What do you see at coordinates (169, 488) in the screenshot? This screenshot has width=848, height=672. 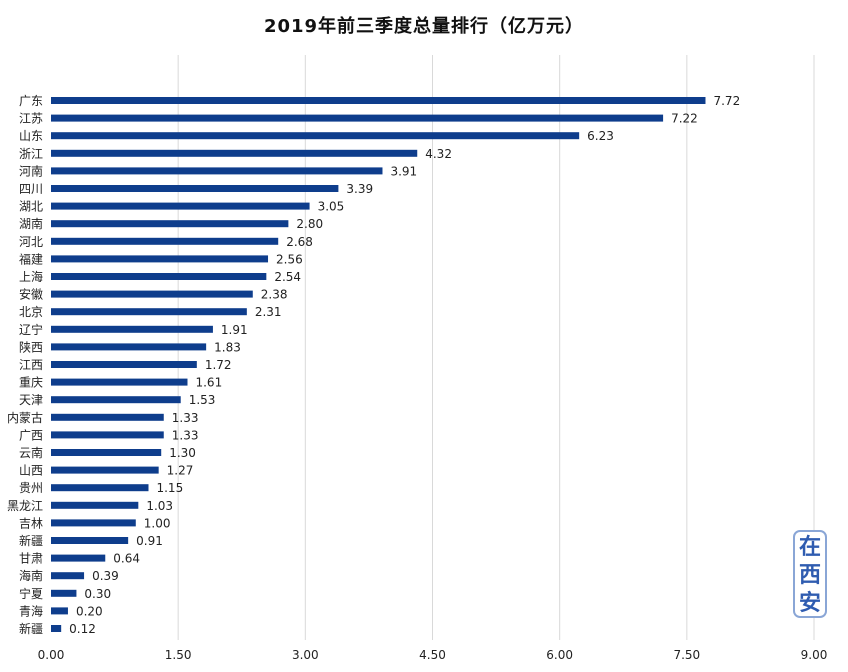 I see `value-label: 1.15` at bounding box center [169, 488].